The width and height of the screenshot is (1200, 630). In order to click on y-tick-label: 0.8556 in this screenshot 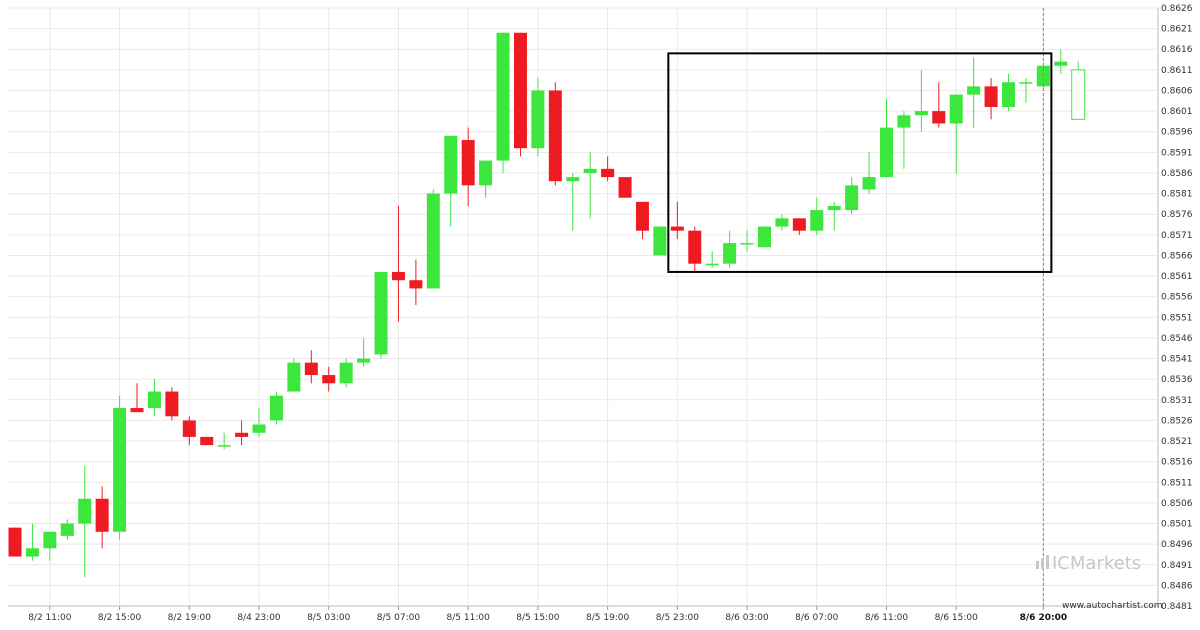, I will do `click(1177, 298)`.